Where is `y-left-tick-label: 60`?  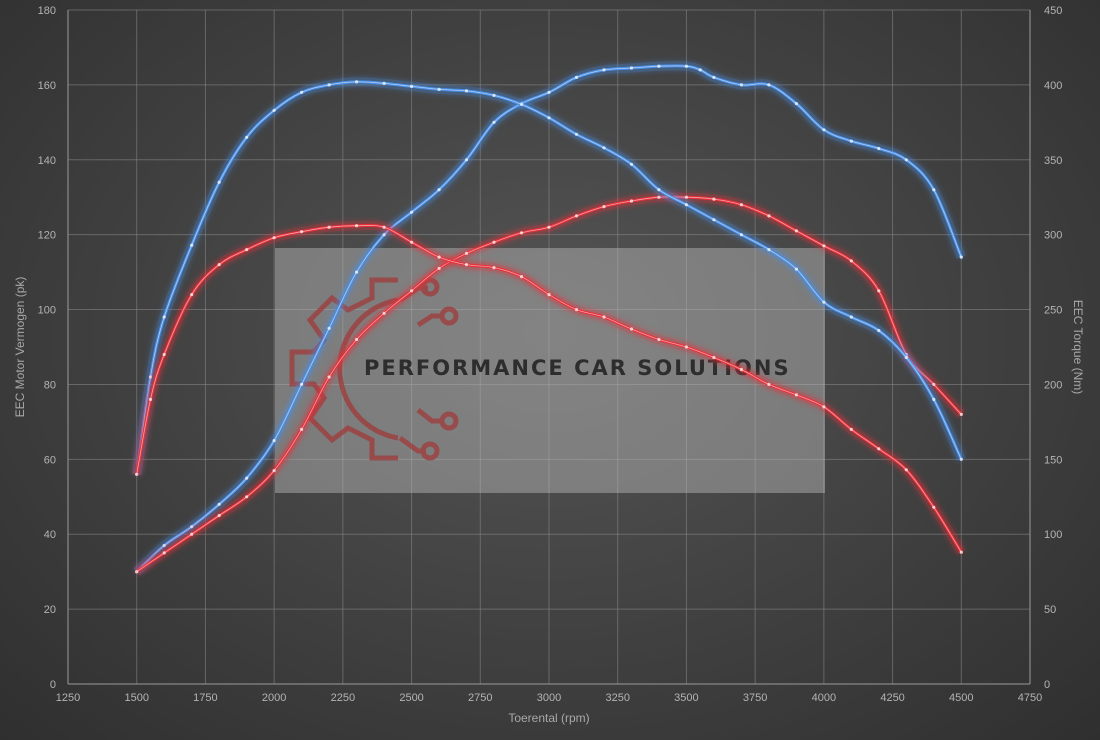 y-left-tick-label: 60 is located at coordinates (50, 460).